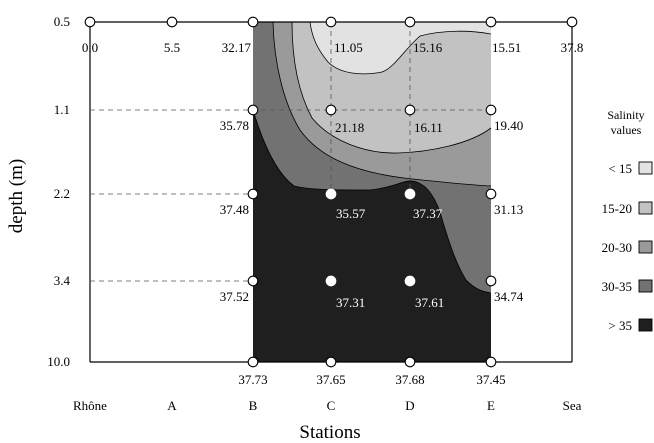 The image size is (654, 443). Describe the element at coordinates (234, 125) in the screenshot. I see `value-b-1-1: 35.78` at that location.